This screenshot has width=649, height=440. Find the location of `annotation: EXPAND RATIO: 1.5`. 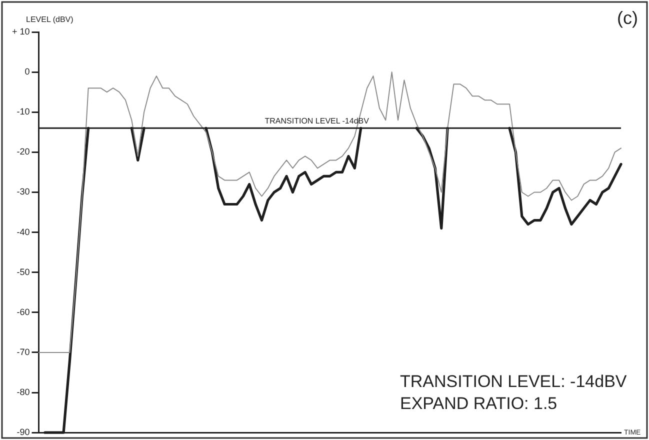

annotation: EXPAND RATIO: 1.5 is located at coordinates (479, 403).